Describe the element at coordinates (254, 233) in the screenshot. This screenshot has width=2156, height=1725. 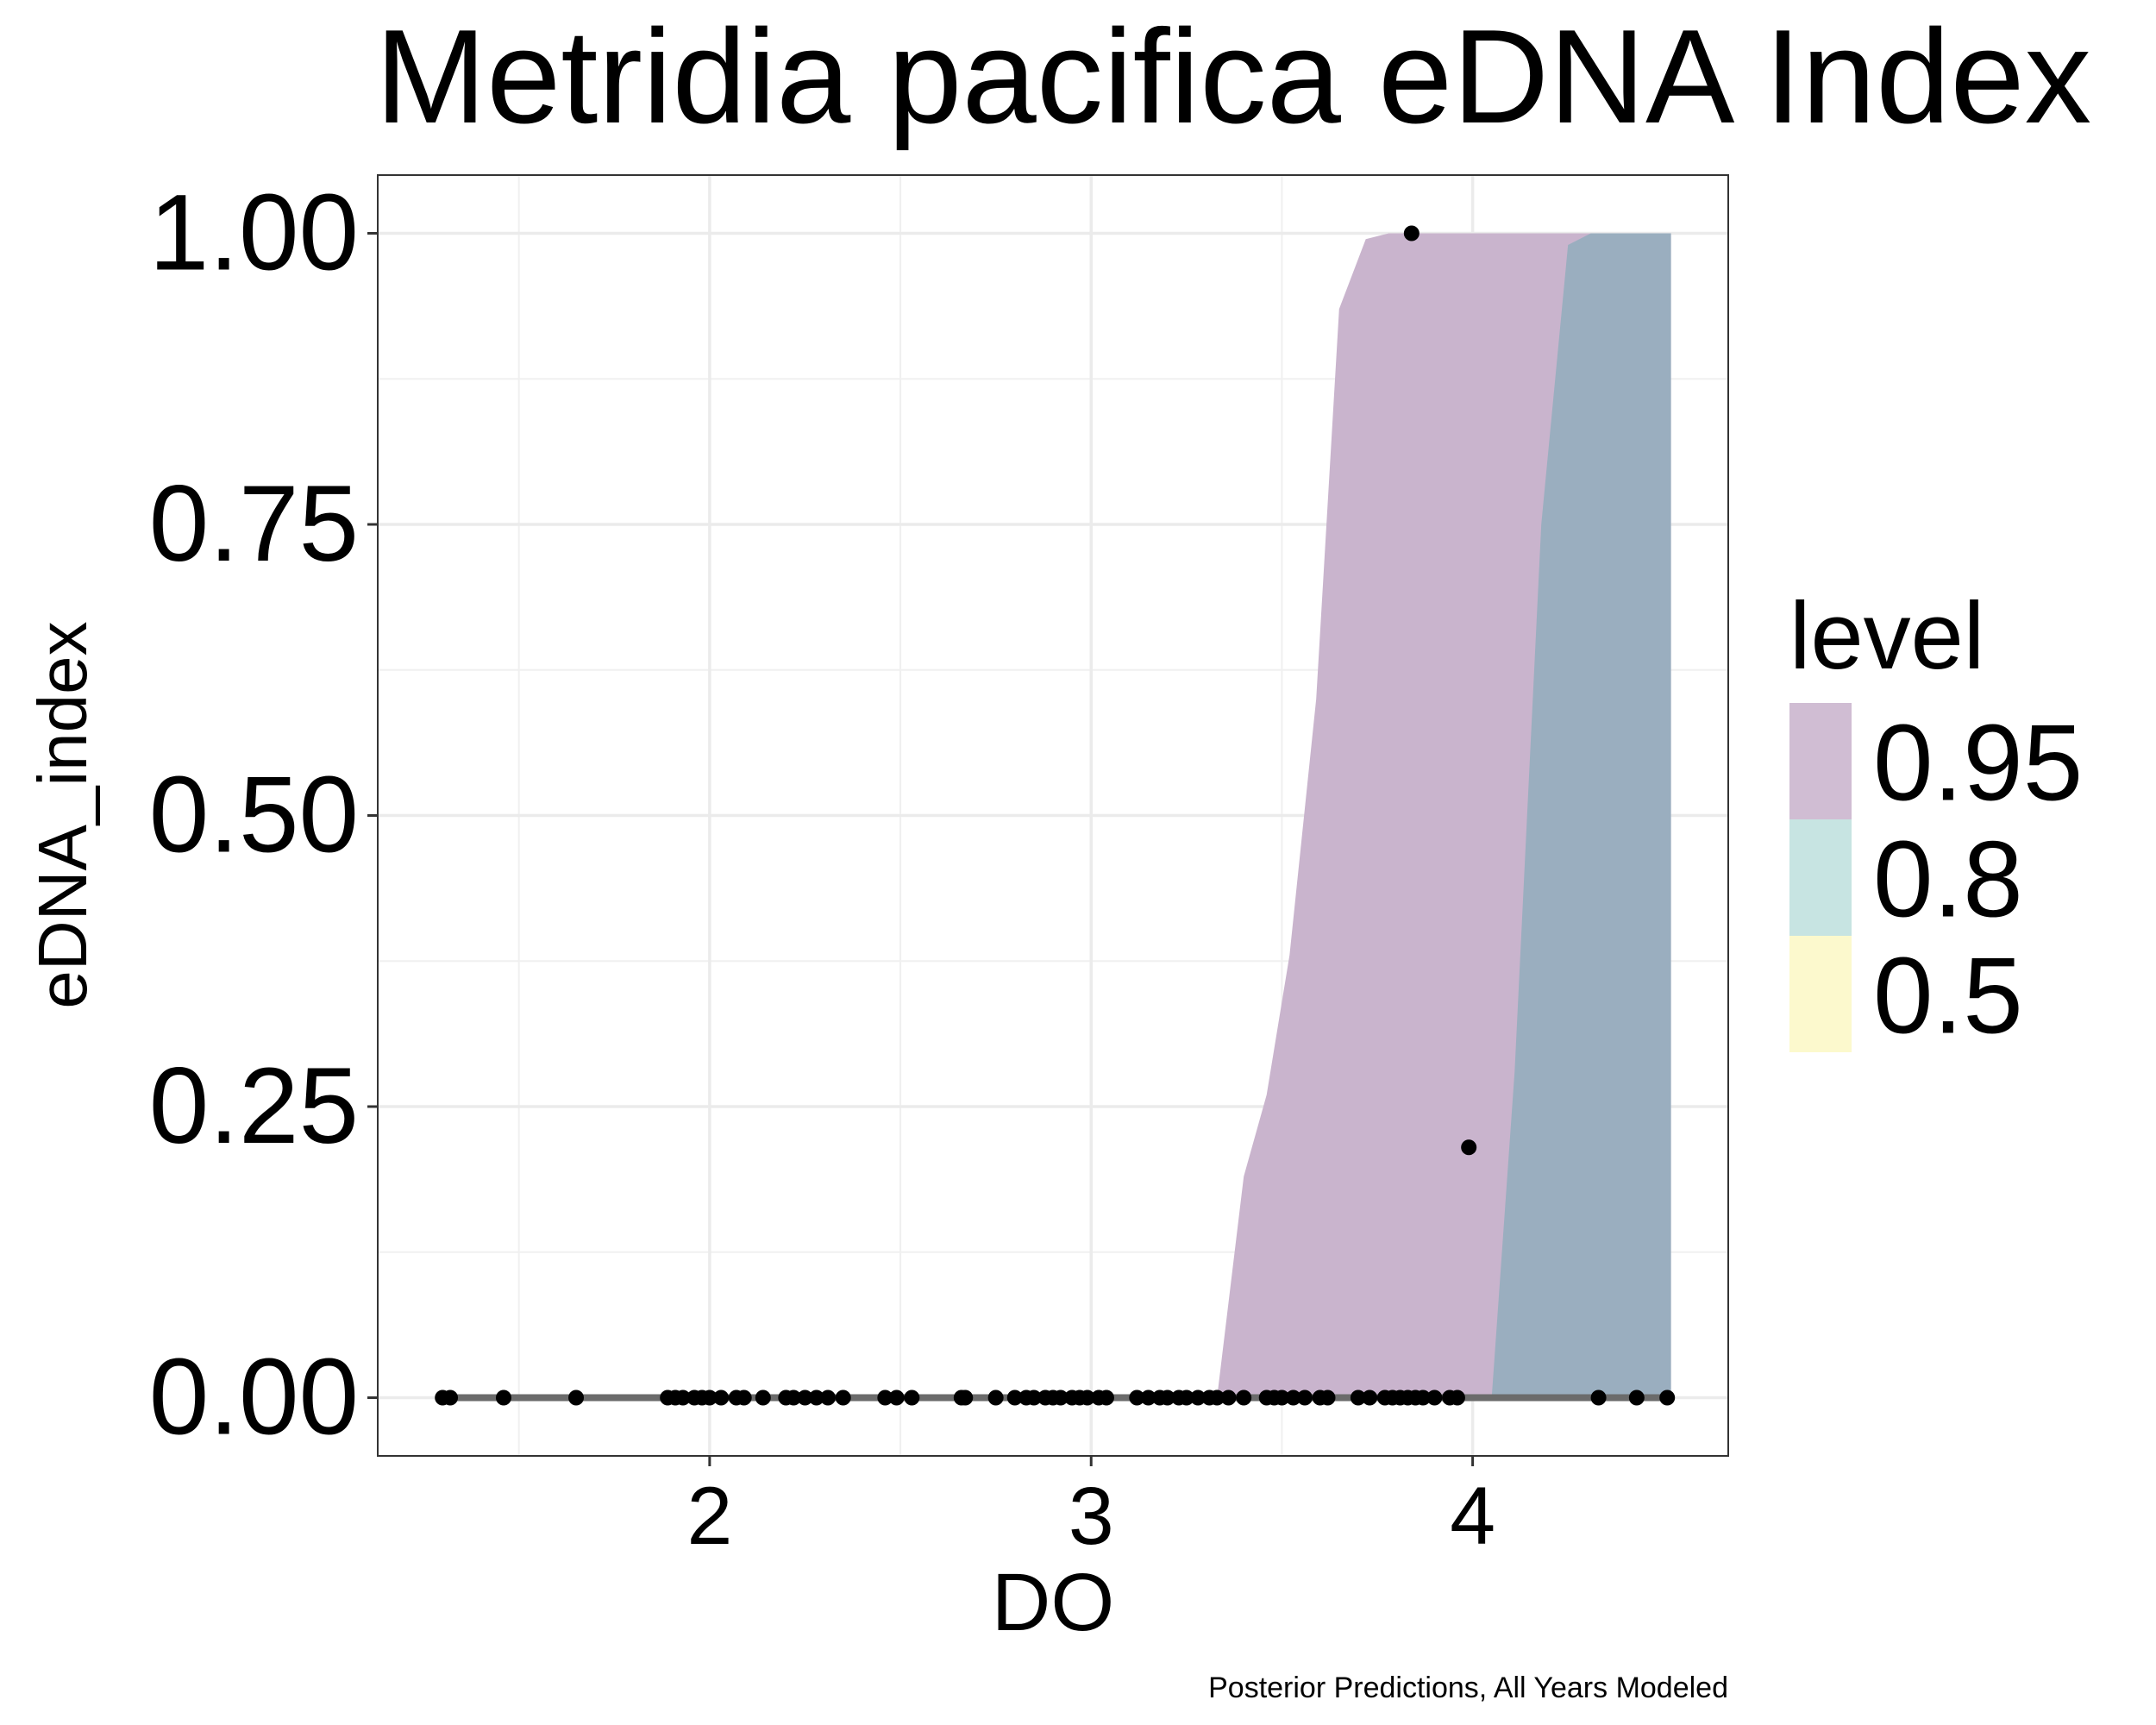
I see `y-tick-label: 1.00` at that location.